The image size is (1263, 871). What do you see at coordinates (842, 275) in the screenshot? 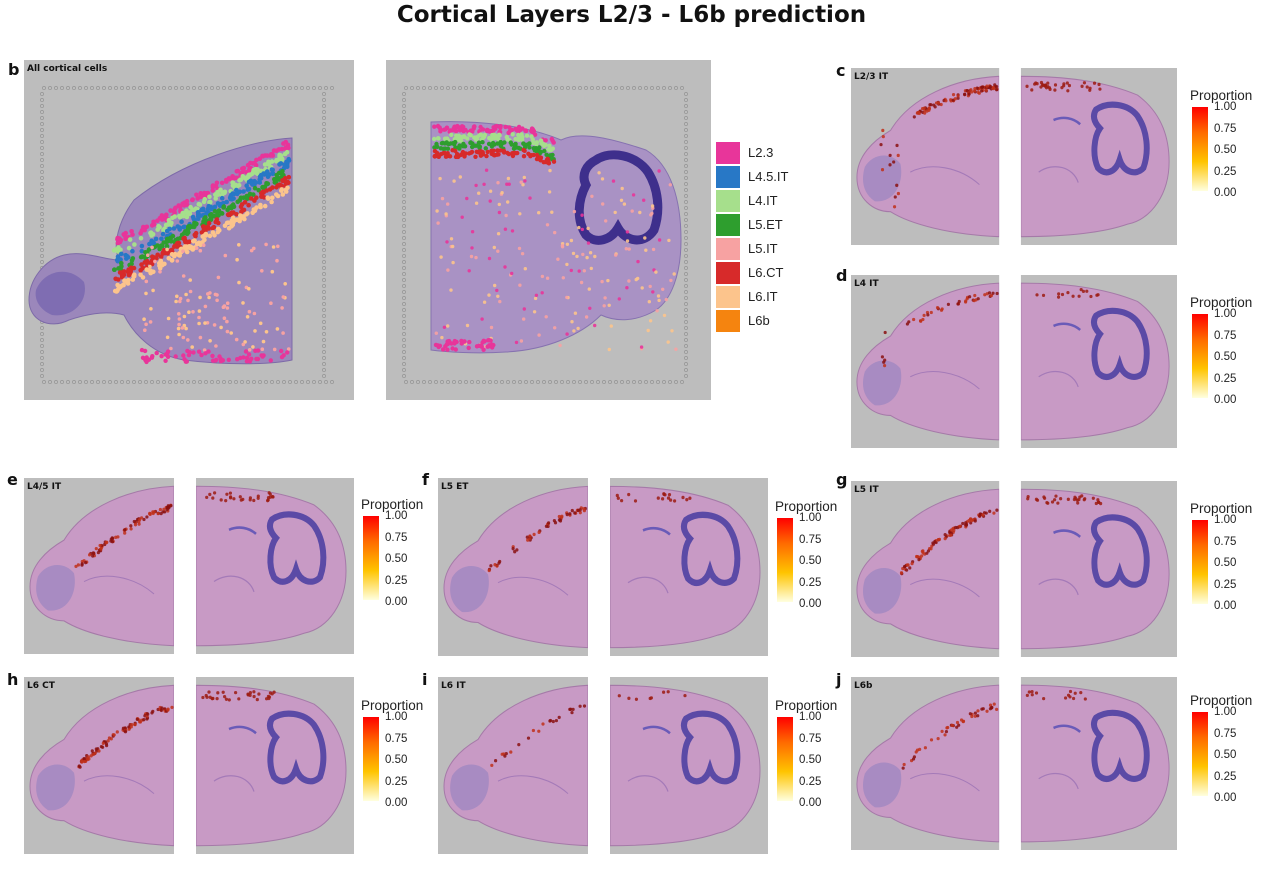
I see `panel-d-letter: d` at bounding box center [842, 275].